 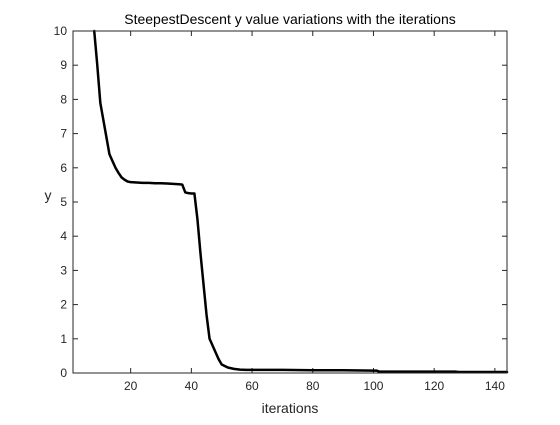 I want to click on y-tick-label: 6, so click(x=63, y=168).